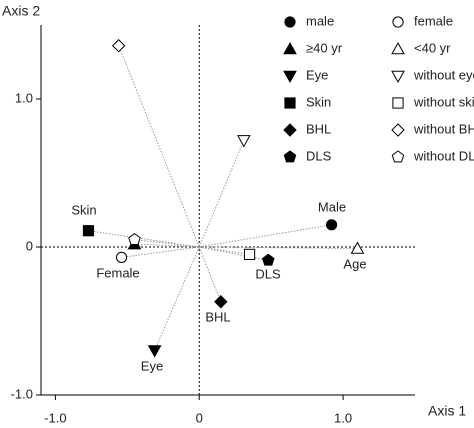  I want to click on x-tick-label: 1.0, so click(343, 417).